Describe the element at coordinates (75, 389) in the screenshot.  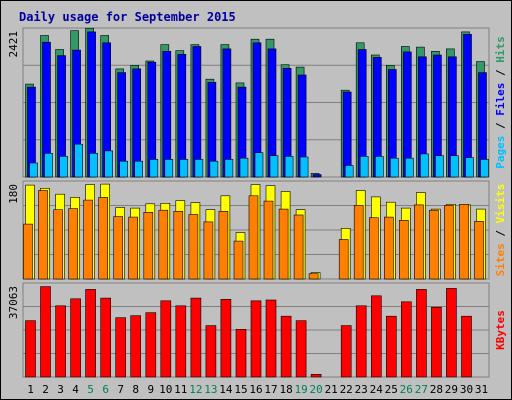
I see `x-tick-day-4: 4` at that location.